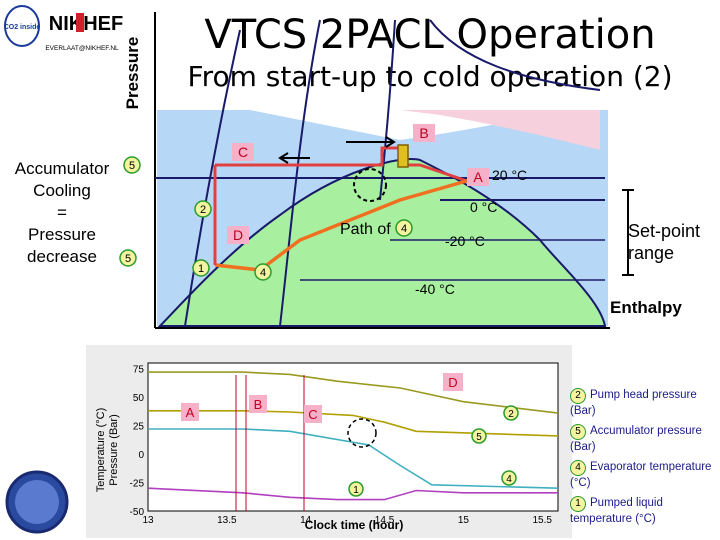  Describe the element at coordinates (664, 242) in the screenshot. I see `setpoint-range-label: Set-point range` at that location.